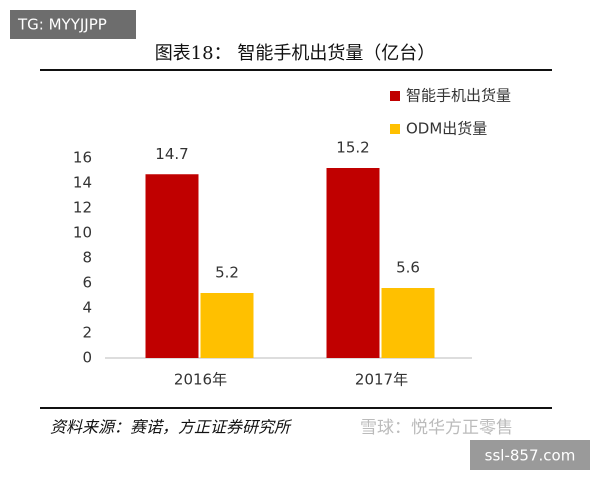 The width and height of the screenshot is (600, 480). Describe the element at coordinates (82, 183) in the screenshot. I see `y-tick-label: 14` at that location.